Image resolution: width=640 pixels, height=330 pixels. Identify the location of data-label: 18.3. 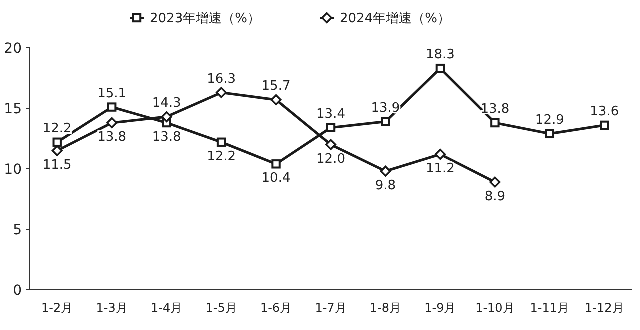
(440, 55).